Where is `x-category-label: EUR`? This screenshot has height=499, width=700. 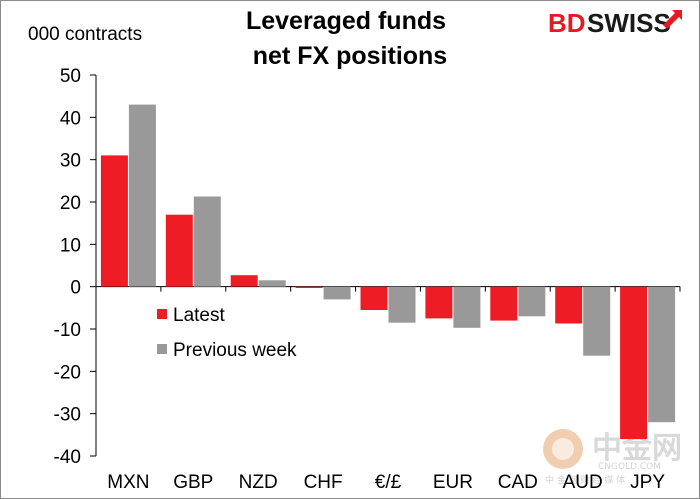 x-category-label: EUR is located at coordinates (453, 482).